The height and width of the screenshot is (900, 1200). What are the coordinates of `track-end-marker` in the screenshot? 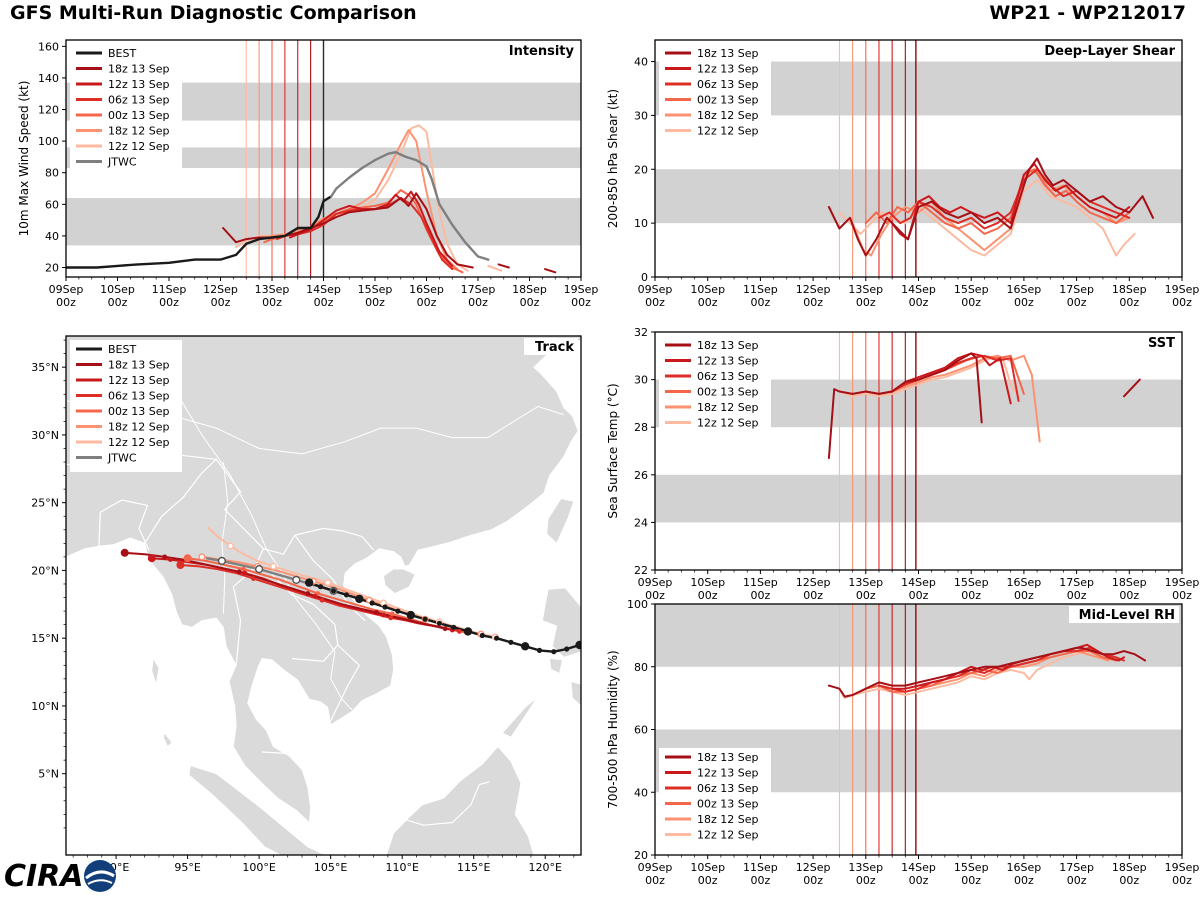 It's located at (124, 552).